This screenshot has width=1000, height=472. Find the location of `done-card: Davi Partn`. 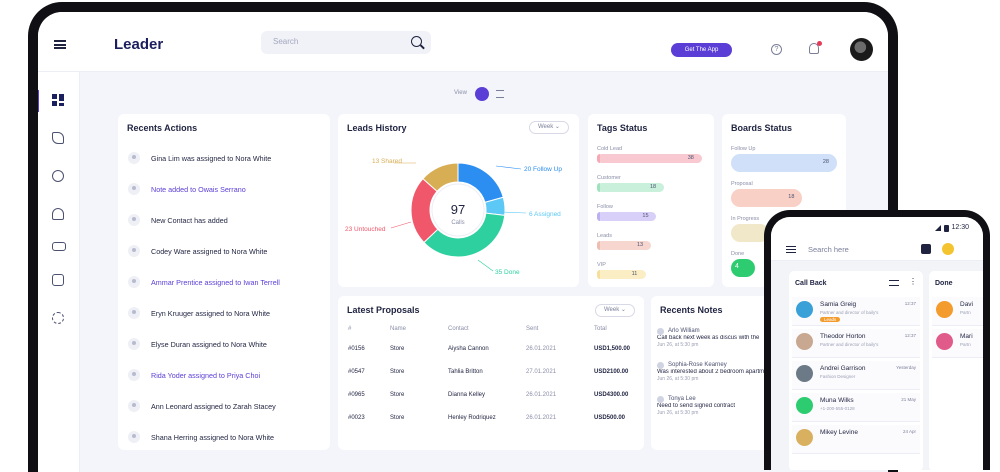

done-card: Davi Partn is located at coordinates (957, 311).